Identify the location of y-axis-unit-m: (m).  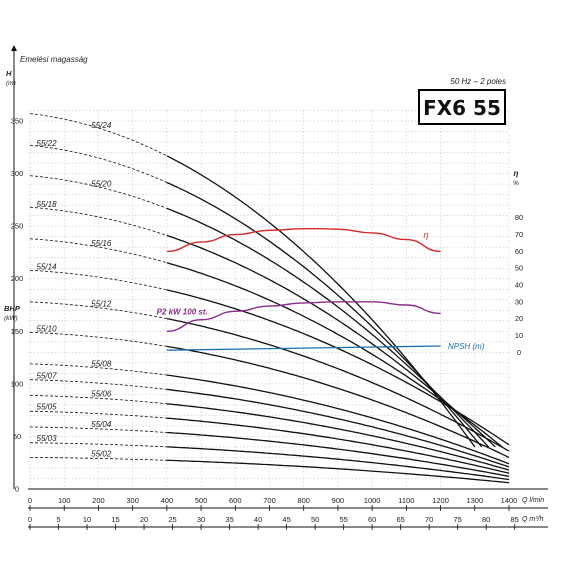
(11, 83).